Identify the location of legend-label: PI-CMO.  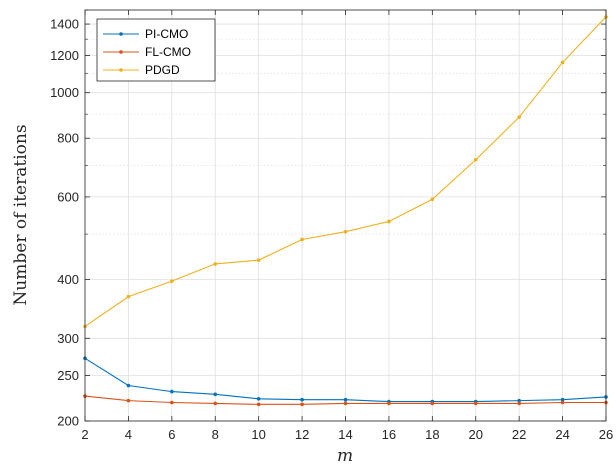
(166, 34).